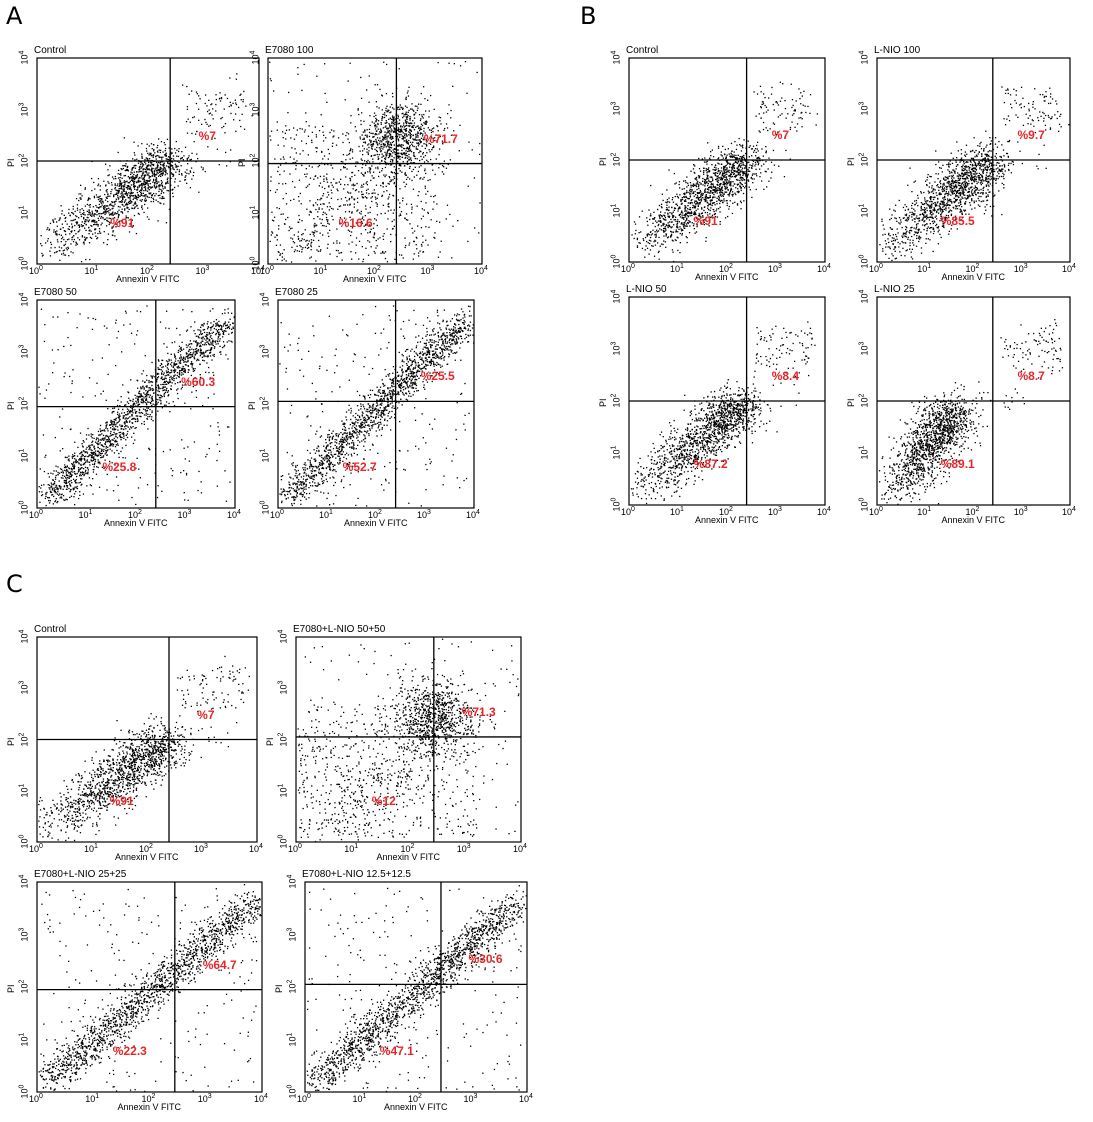 The width and height of the screenshot is (1093, 1122). Describe the element at coordinates (24, 263) in the screenshot. I see `y-tick-label: 100` at that location.